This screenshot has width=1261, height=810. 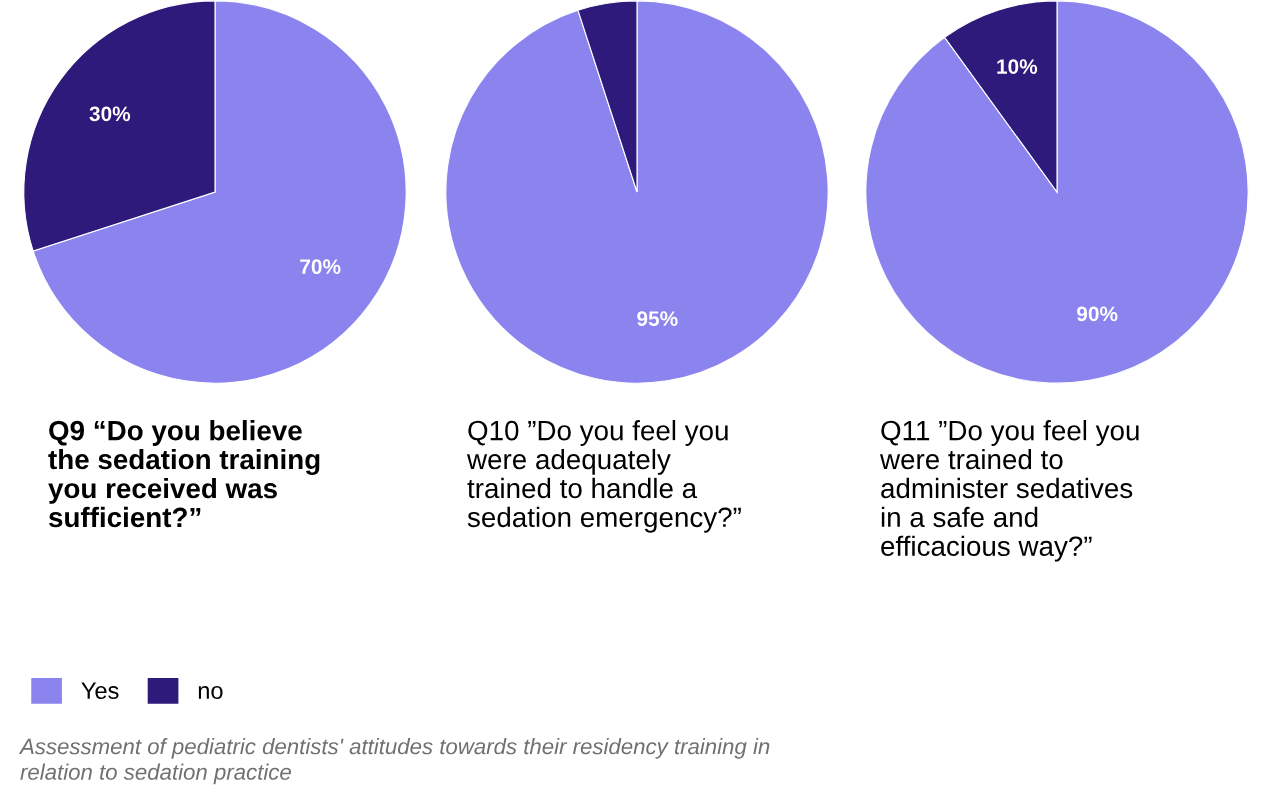 What do you see at coordinates (110, 114) in the screenshot?
I see `data-label: 30%` at bounding box center [110, 114].